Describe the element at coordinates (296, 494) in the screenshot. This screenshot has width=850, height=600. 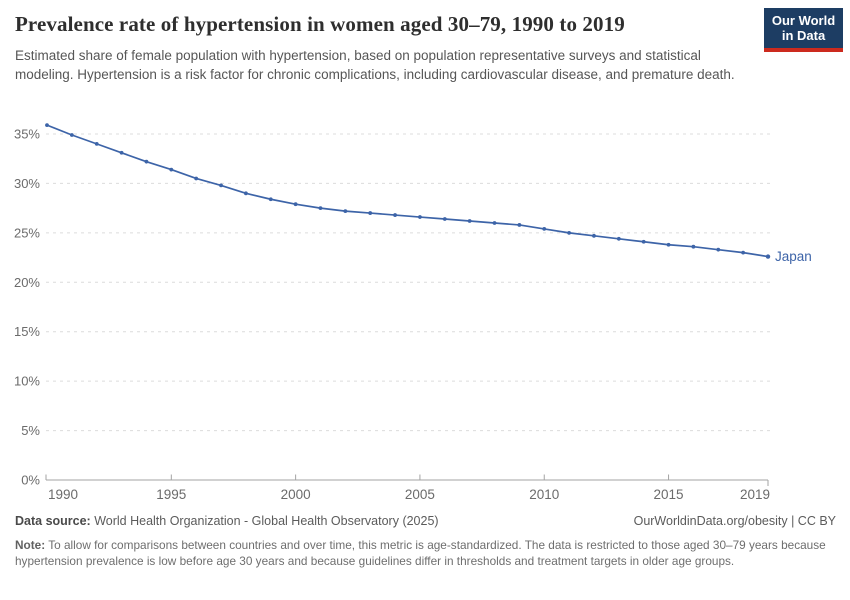
I see `x-tick-label: 2000` at that location.